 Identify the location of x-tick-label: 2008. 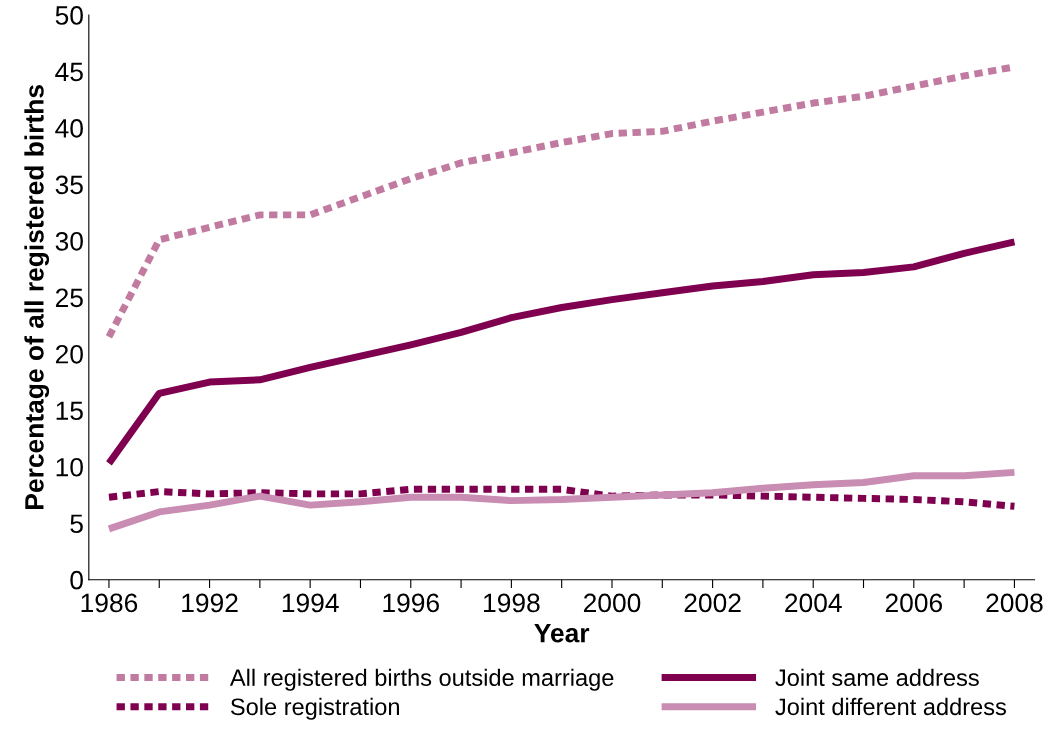
(1014, 603).